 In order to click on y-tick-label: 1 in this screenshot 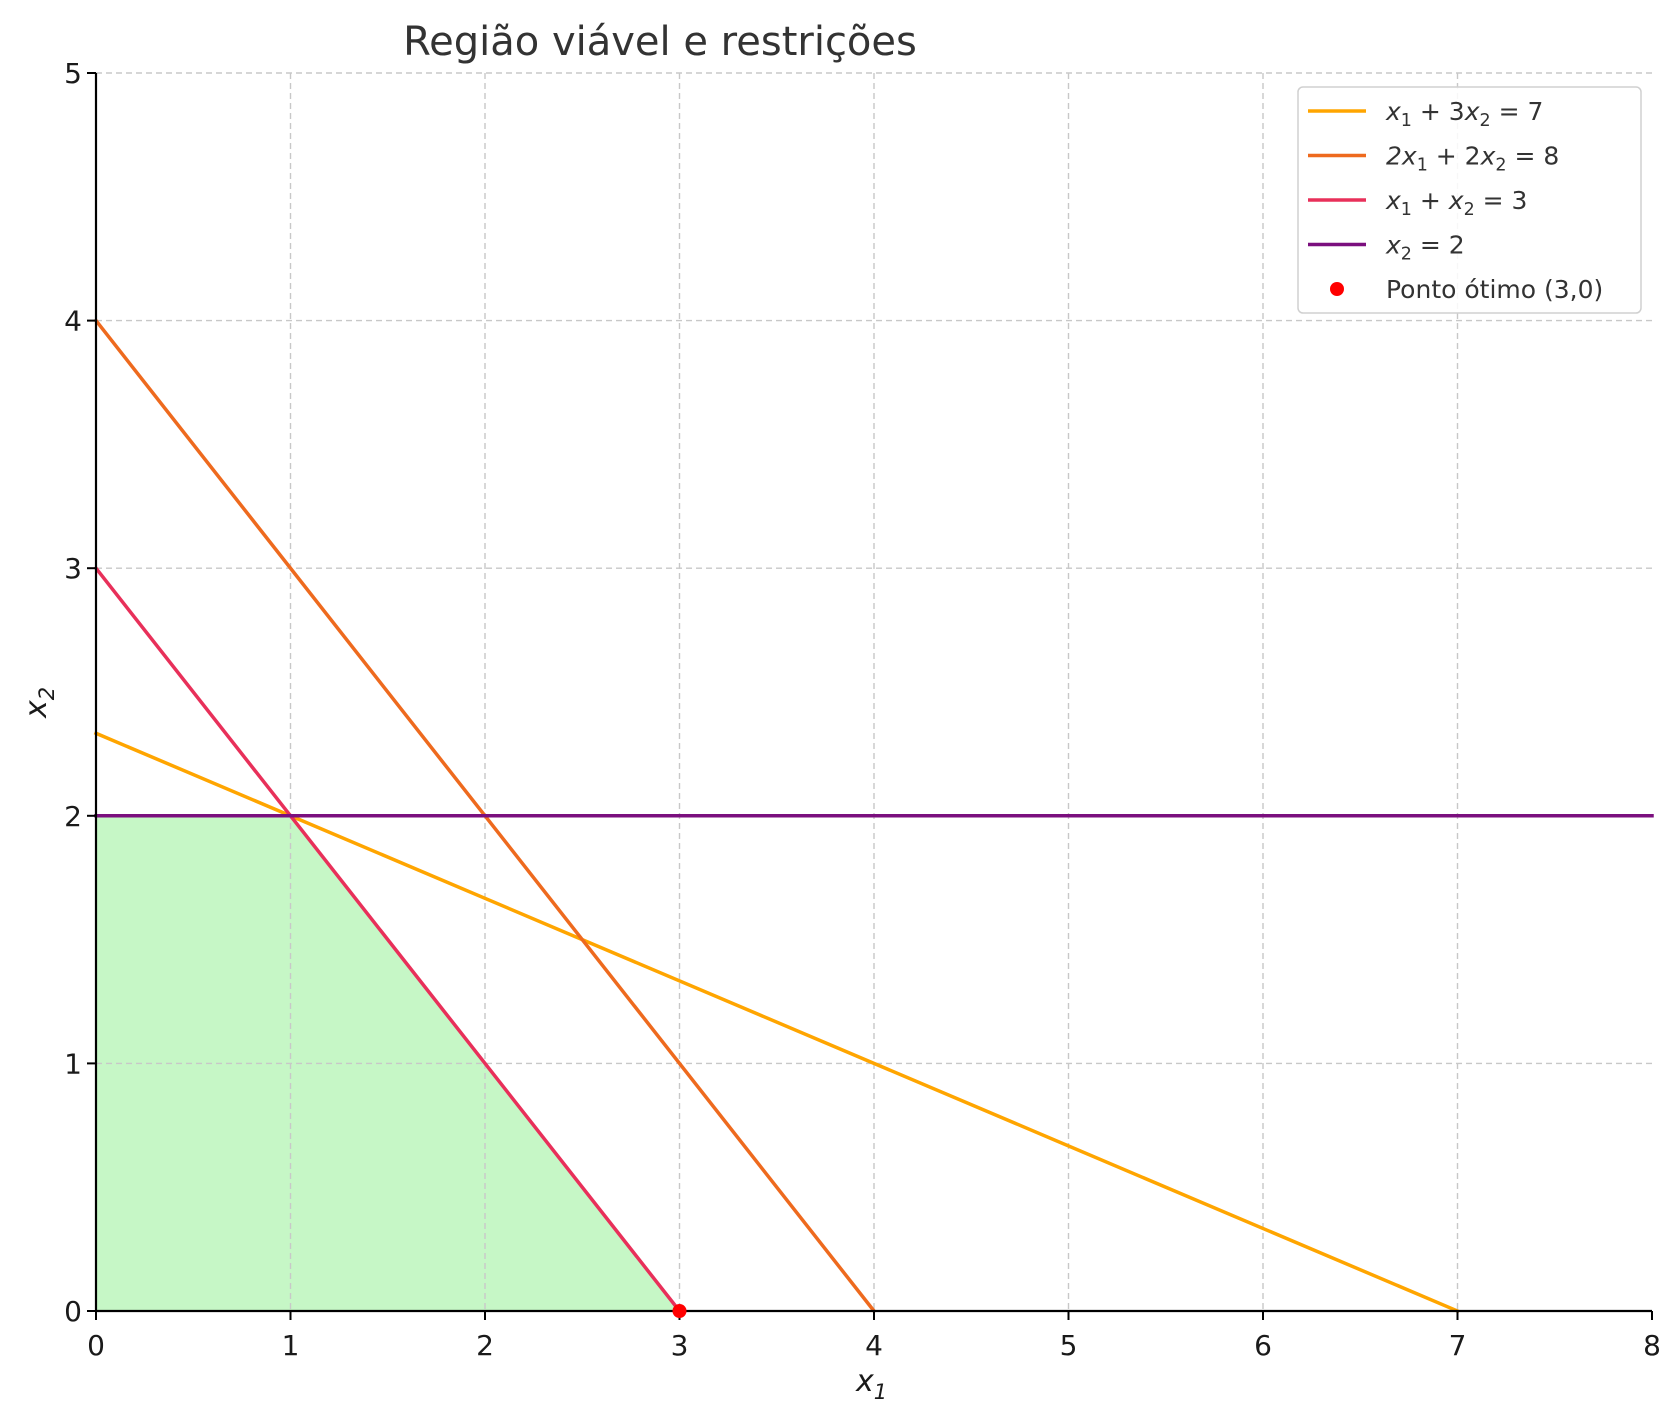, I will do `click(73, 1063)`.